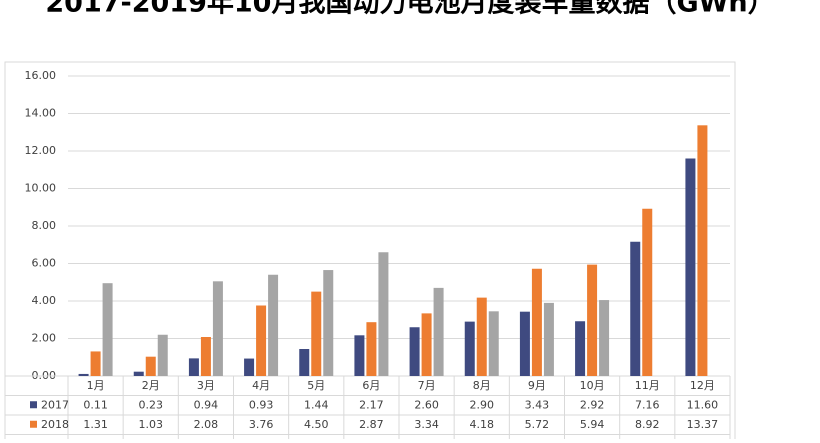 The width and height of the screenshot is (820, 443). What do you see at coordinates (592, 424) in the screenshot?
I see `table-value: 5.94` at bounding box center [592, 424].